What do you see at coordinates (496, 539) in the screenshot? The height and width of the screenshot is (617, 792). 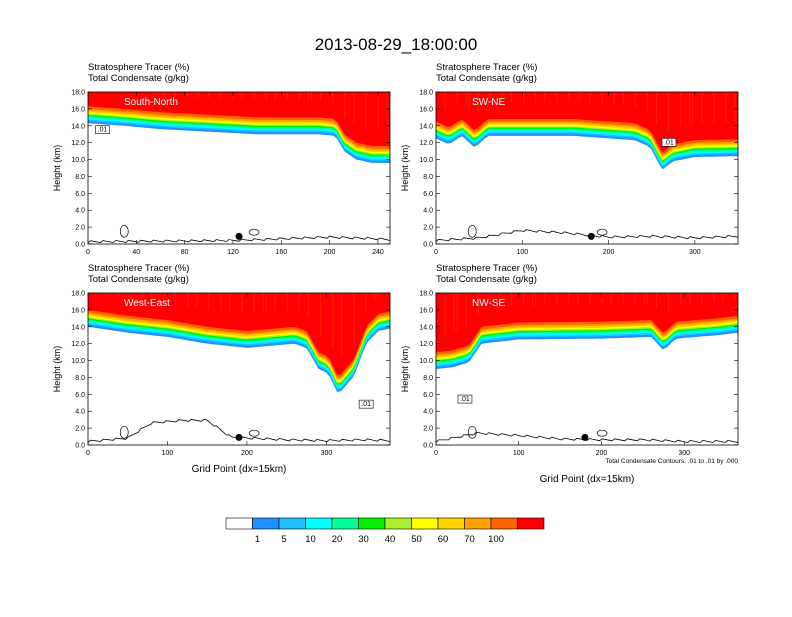 I see `colorbar-label: 100` at bounding box center [496, 539].